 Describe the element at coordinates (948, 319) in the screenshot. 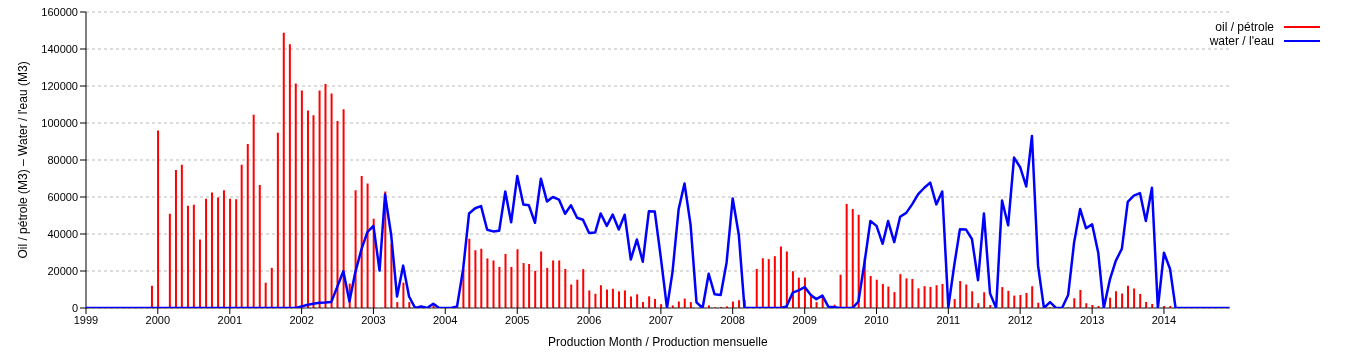

I see `x-tick-label: 2011` at that location.